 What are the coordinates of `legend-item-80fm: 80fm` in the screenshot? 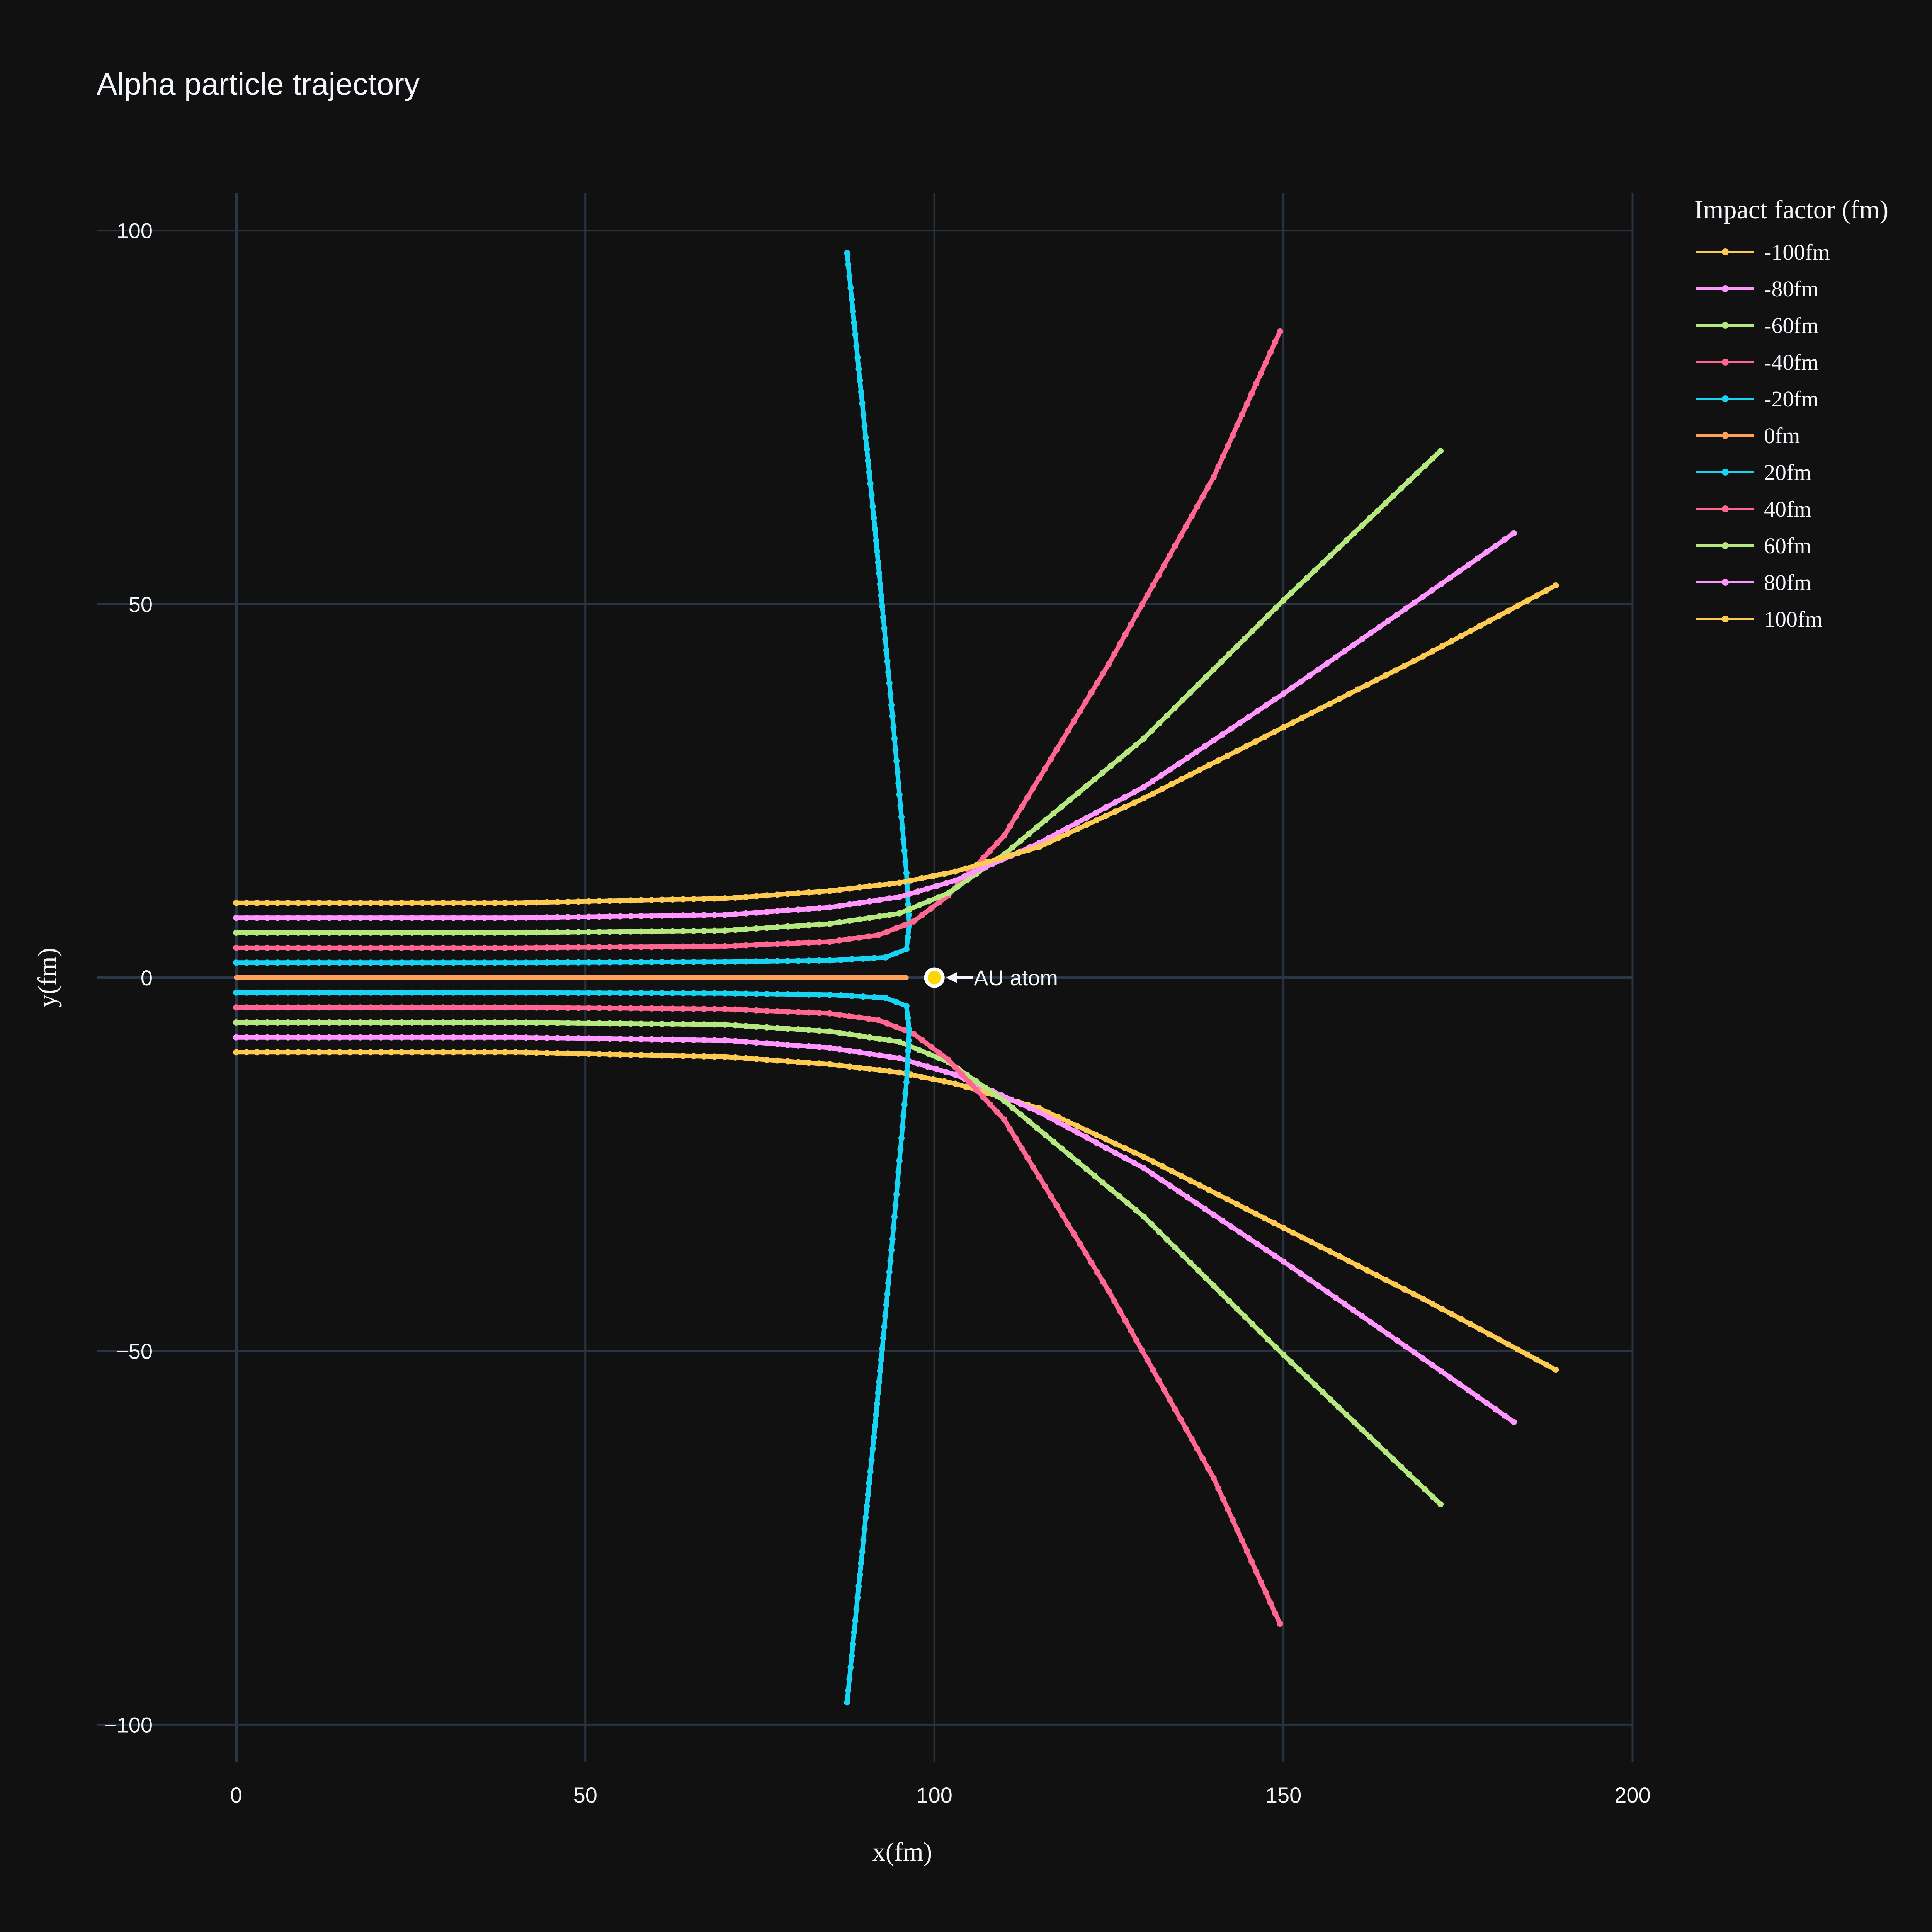 It's located at (1754, 582).